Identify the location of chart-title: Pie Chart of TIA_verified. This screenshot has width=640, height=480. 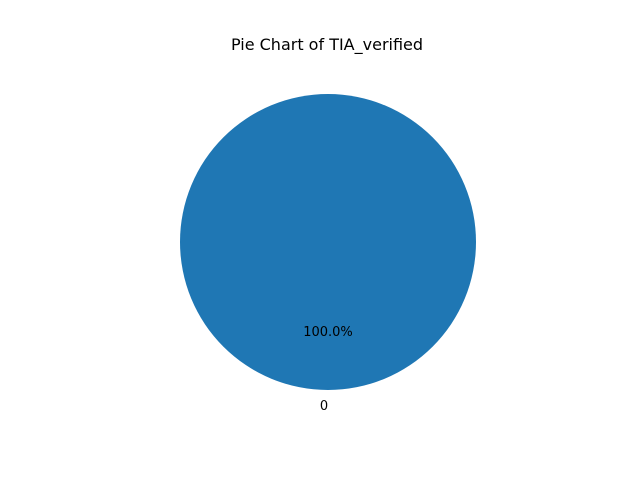
(327, 45).